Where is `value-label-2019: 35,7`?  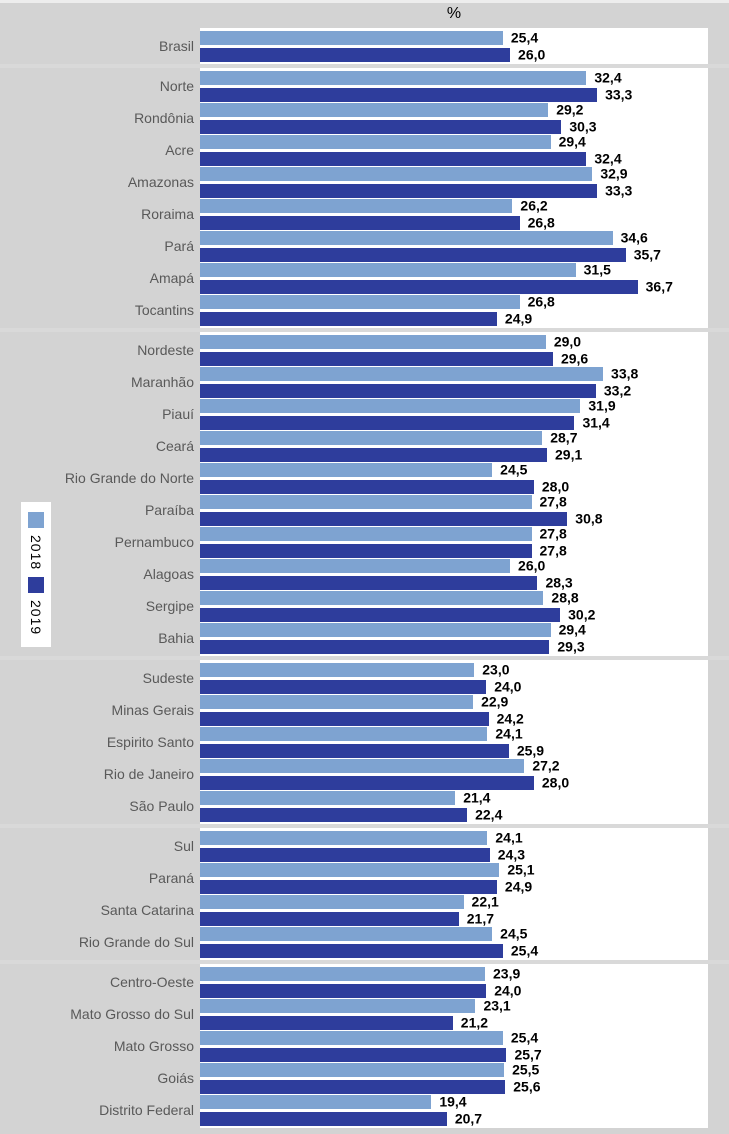 value-label-2019: 35,7 is located at coordinates (647, 254).